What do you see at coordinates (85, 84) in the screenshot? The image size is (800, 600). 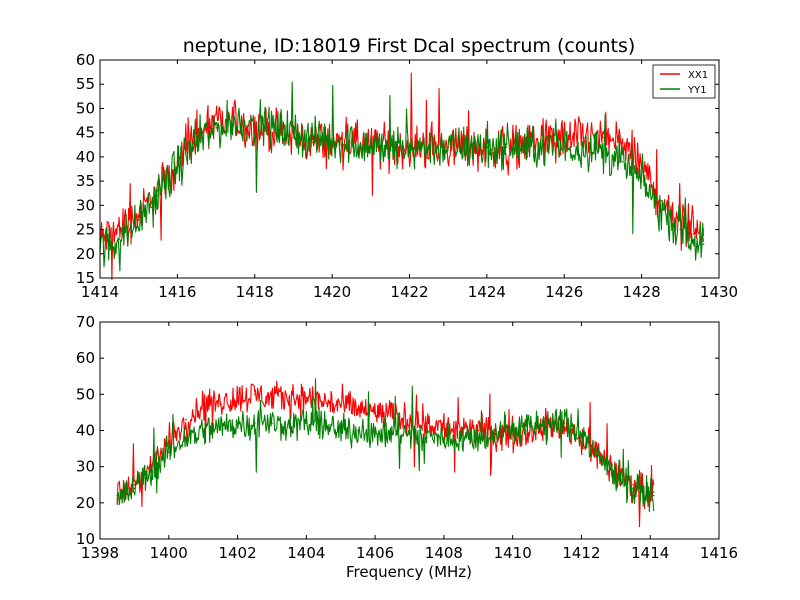 I see `y-tick-label: 55` at bounding box center [85, 84].